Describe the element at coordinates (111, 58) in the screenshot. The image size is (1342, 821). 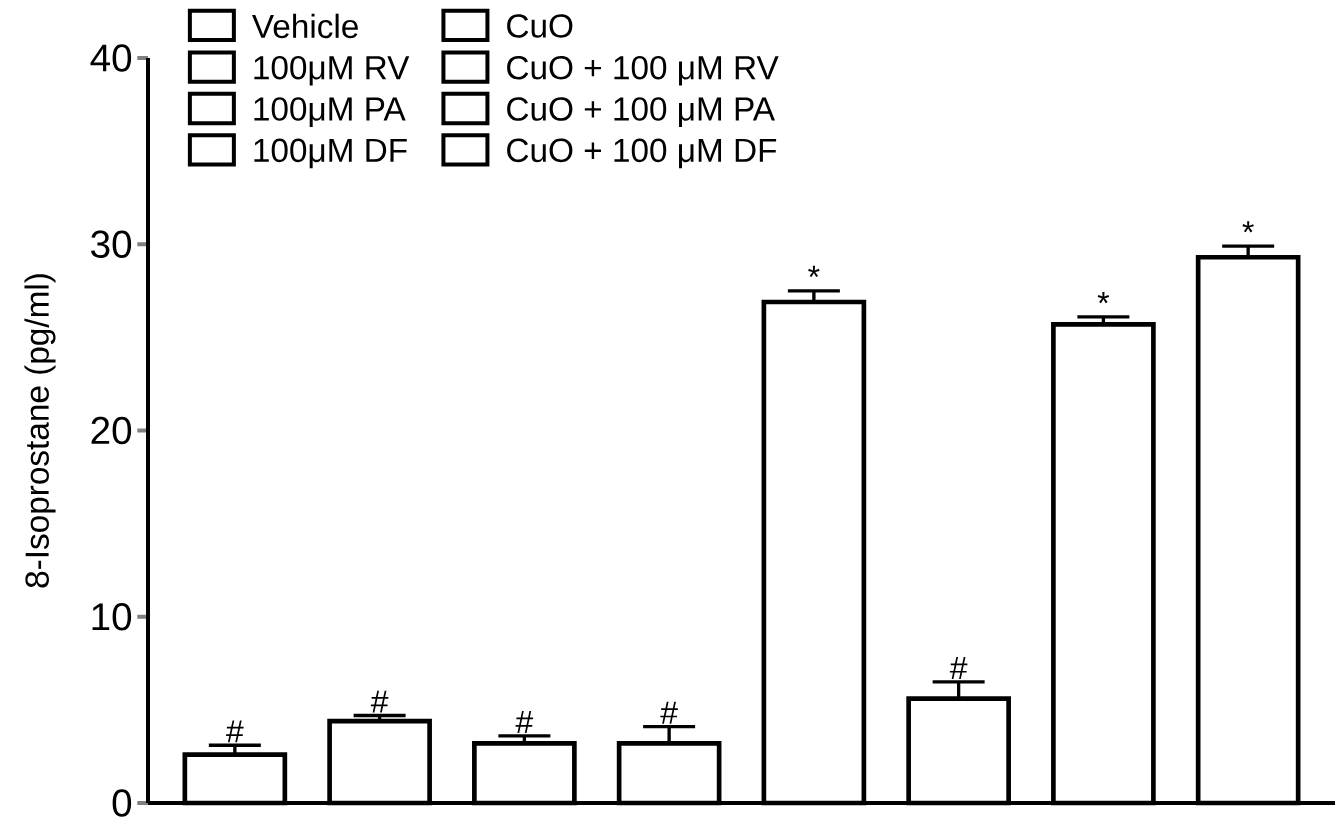
I see `y-tick-label: 40` at that location.